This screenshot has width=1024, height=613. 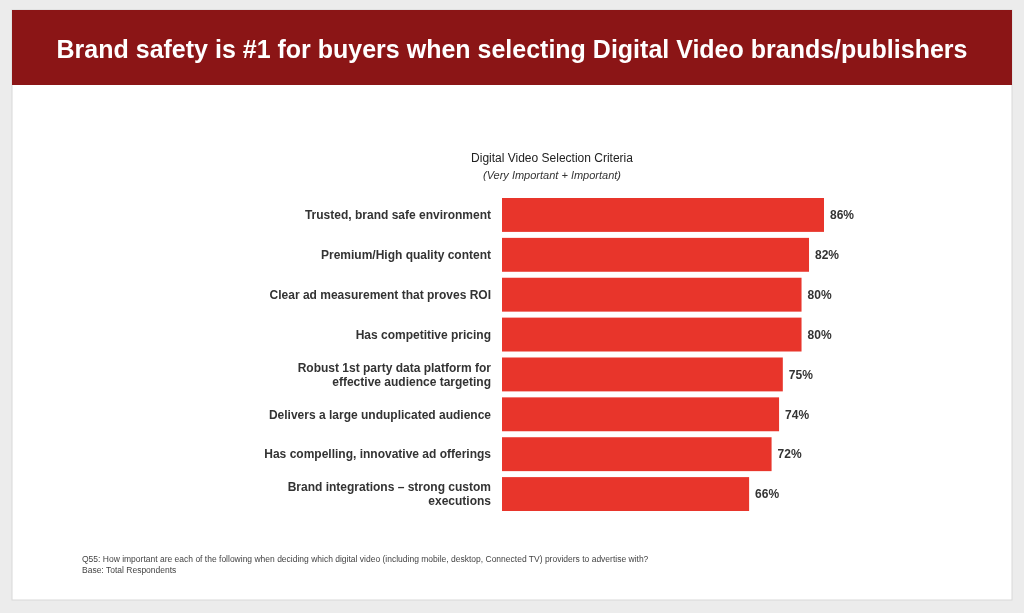 I want to click on data-label: 66%, so click(x=767, y=494).